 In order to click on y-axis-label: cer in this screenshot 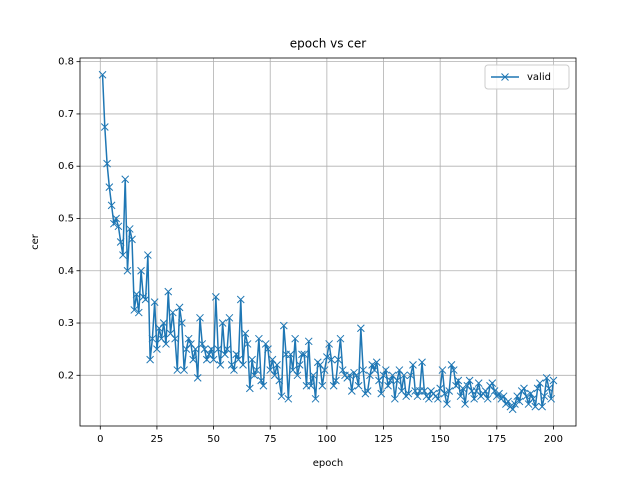, I will do `click(35, 241)`.